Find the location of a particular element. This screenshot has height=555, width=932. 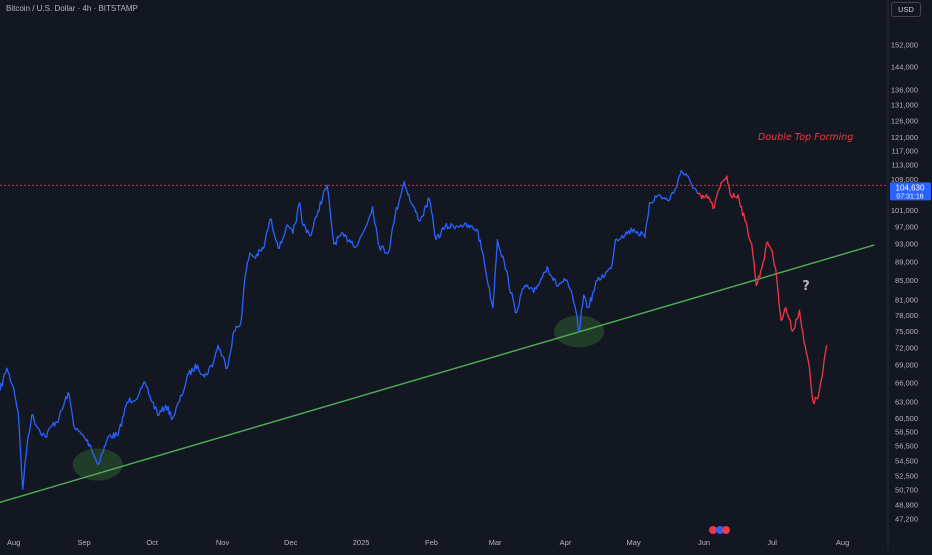

y-tick-label: 54,500 is located at coordinates (906, 460).